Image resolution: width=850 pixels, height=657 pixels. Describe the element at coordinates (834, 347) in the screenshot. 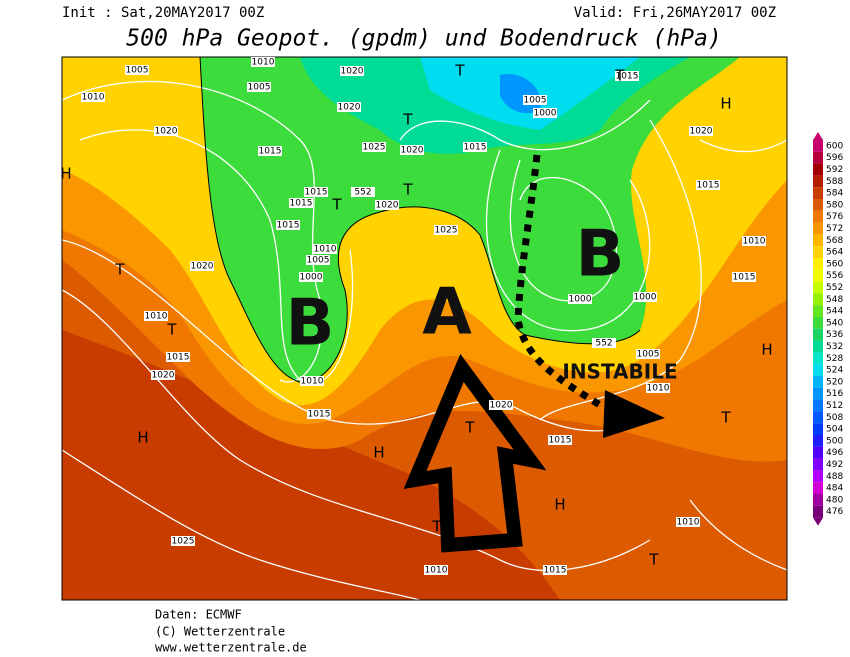

I see `colorbar-label: 532` at that location.